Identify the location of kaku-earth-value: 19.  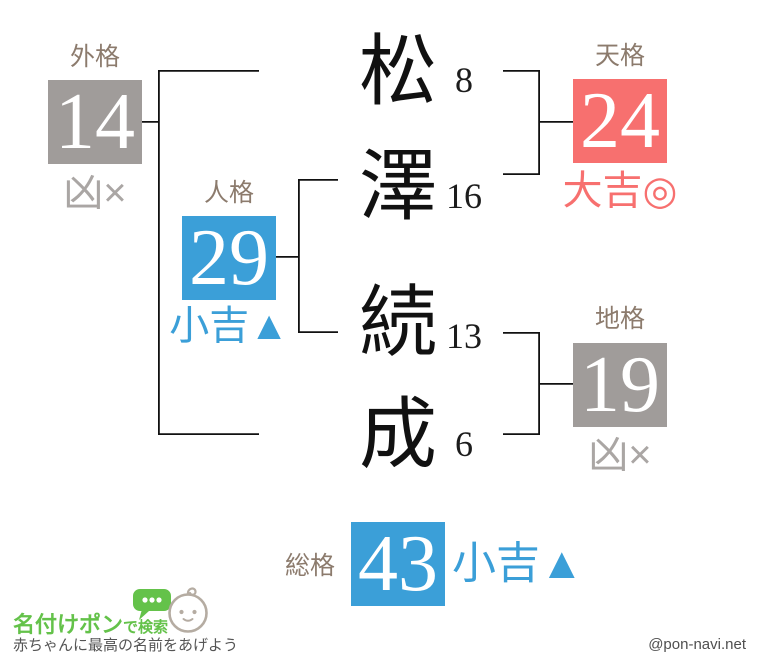
(620, 385).